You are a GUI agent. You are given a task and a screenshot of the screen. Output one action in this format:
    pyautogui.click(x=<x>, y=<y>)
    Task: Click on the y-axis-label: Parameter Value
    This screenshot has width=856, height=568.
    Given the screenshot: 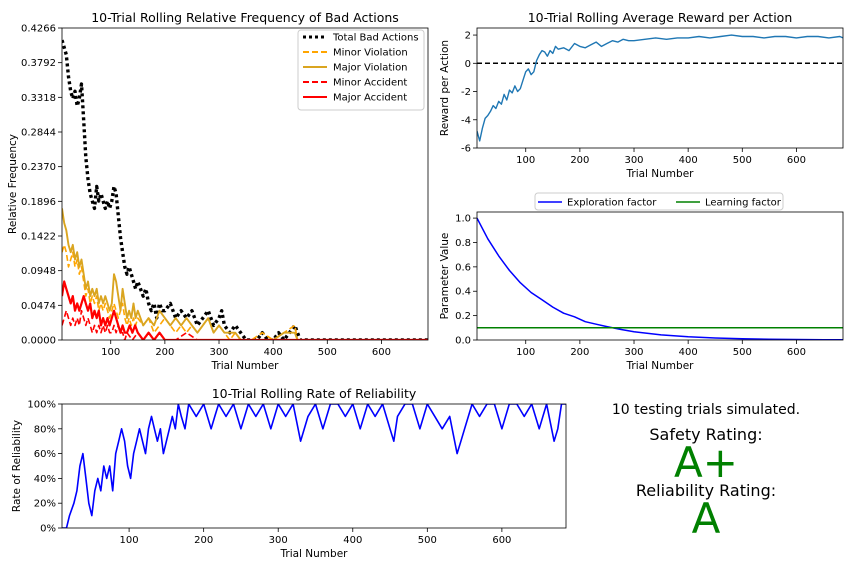 What is the action you would take?
    pyautogui.click(x=445, y=276)
    